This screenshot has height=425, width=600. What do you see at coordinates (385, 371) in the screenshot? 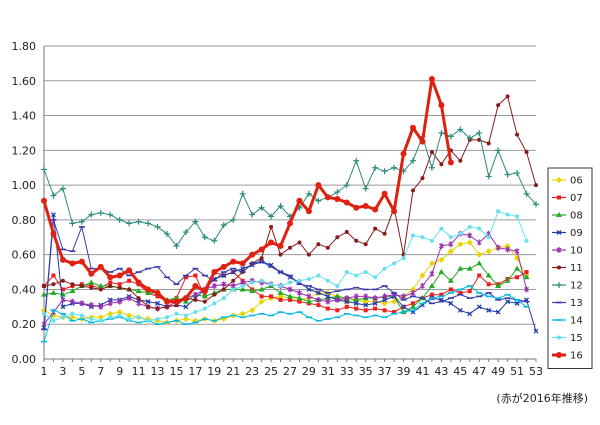
I see `x-tick-label: 37` at bounding box center [385, 371].